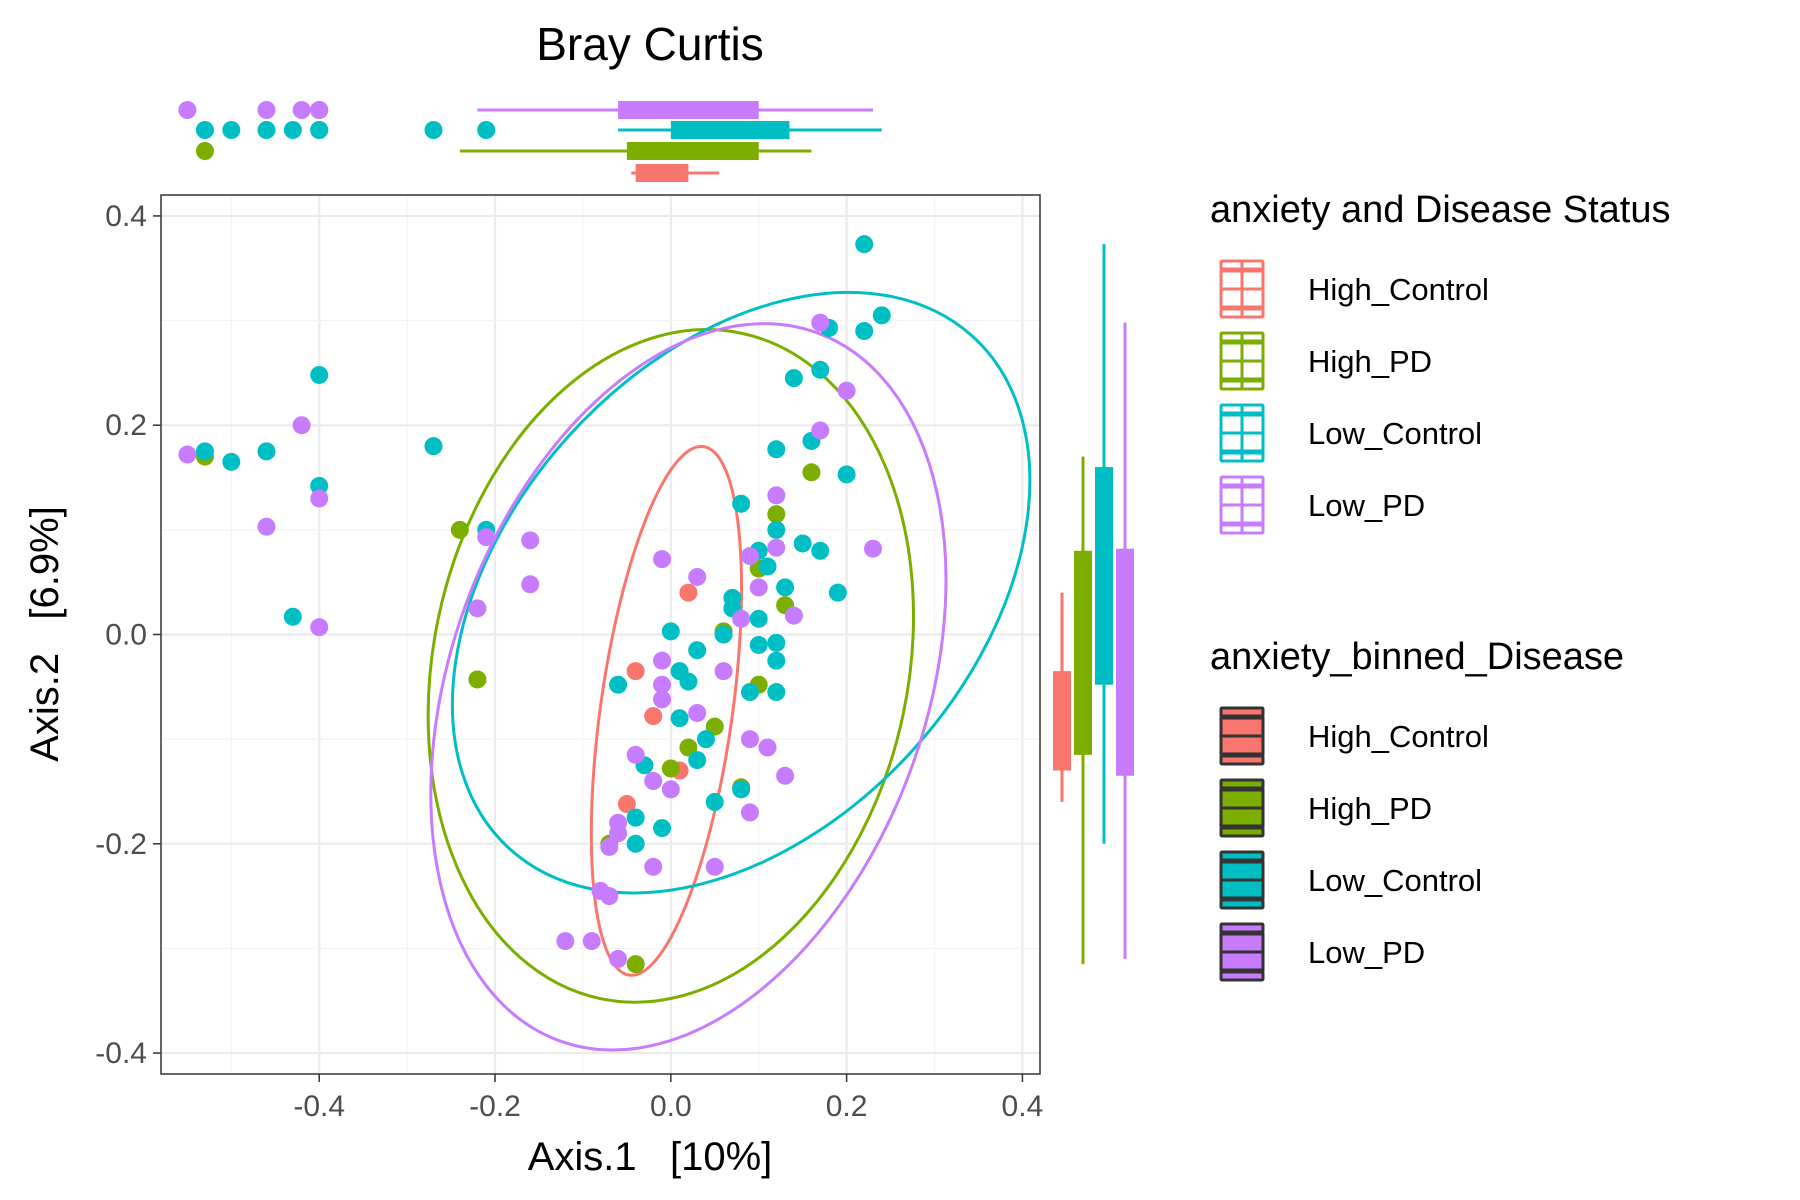 The image size is (1800, 1200). Describe the element at coordinates (121, 1053) in the screenshot. I see `y-tick-label: -0.4` at that location.